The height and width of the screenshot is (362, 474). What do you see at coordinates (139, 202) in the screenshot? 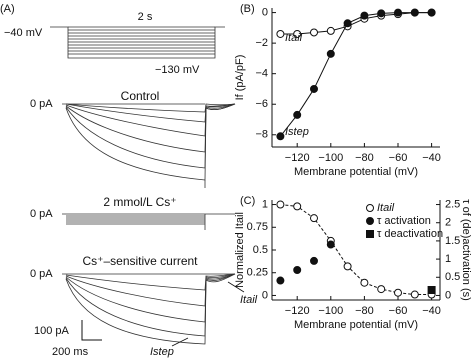
I see `recording-title: 2 mmol/L Cs⁺` at bounding box center [139, 202].